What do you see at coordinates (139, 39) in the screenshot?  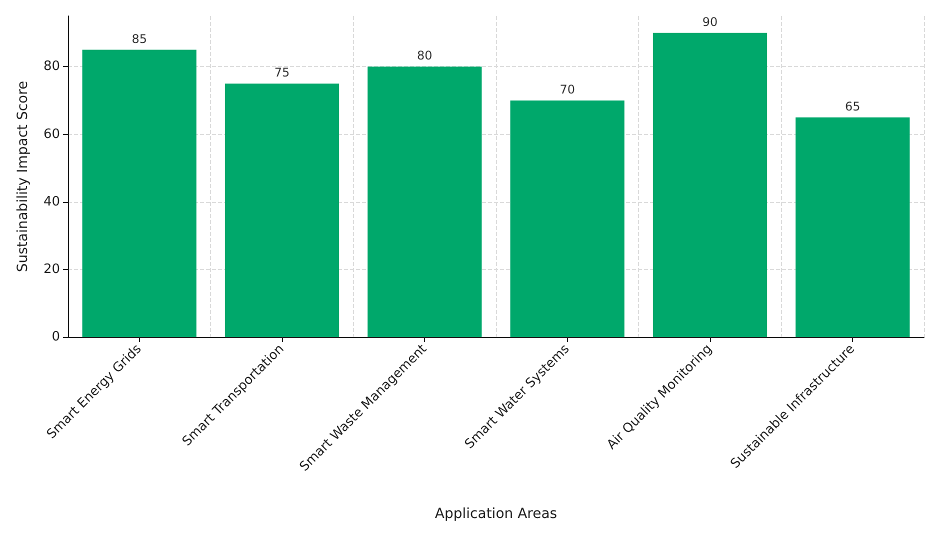 I see `data-label: 85` at bounding box center [139, 39].